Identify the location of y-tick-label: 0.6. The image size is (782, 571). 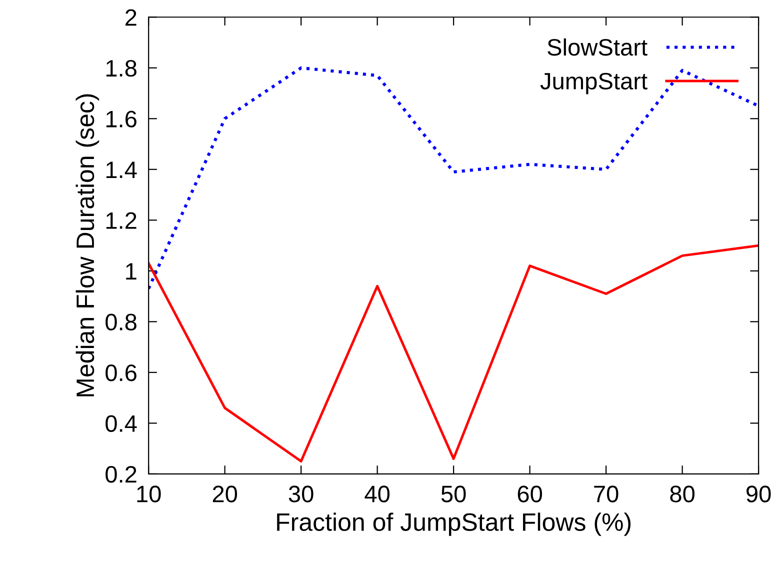
(121, 373).